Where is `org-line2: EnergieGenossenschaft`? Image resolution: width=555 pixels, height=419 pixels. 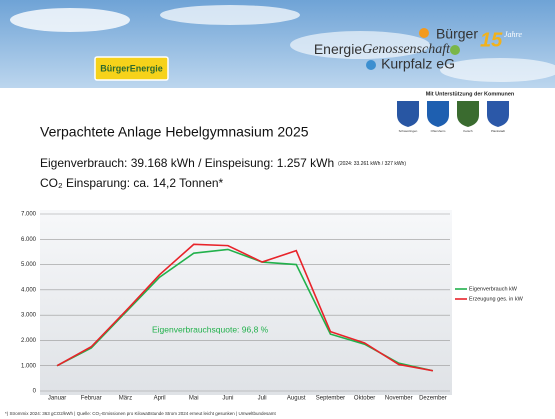 org-line2: EnergieGenossenschaft is located at coordinates (382, 49).